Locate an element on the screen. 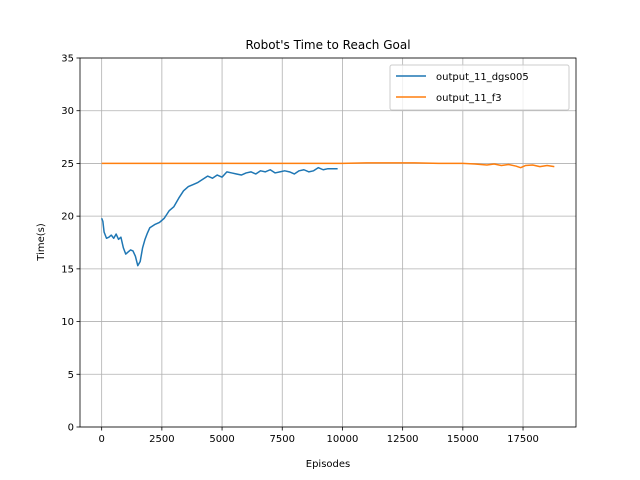 This screenshot has height=480, width=640. y-tick-label: 25 is located at coordinates (67, 164).